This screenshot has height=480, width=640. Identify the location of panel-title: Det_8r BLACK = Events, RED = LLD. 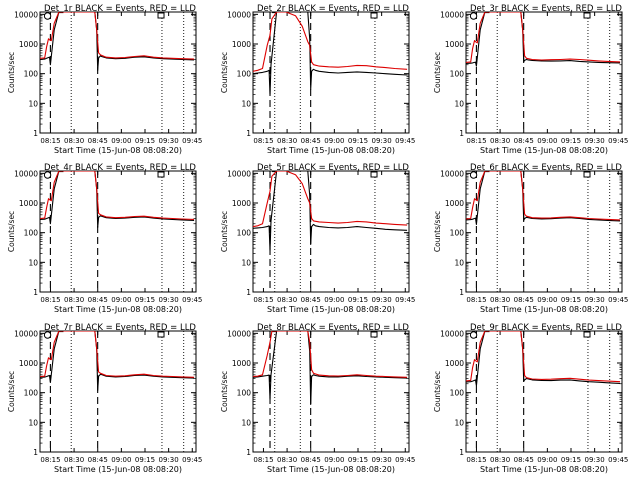
(333, 328).